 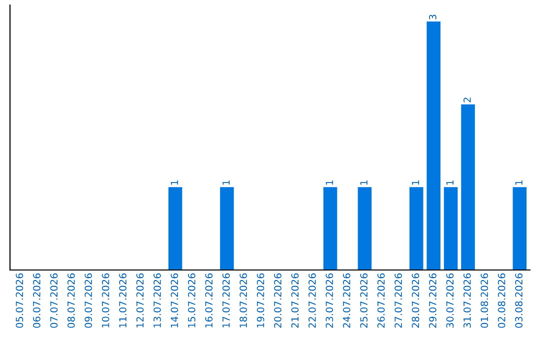 What do you see at coordinates (484, 300) in the screenshot?
I see `x-tick-label: 01.08.2026` at bounding box center [484, 300].